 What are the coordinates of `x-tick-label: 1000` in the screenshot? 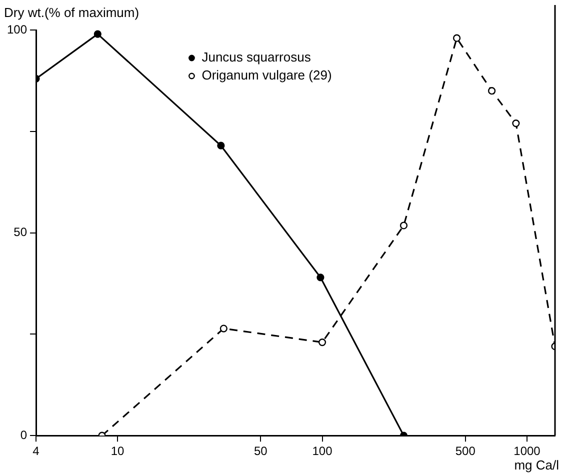 It's located at (527, 451).